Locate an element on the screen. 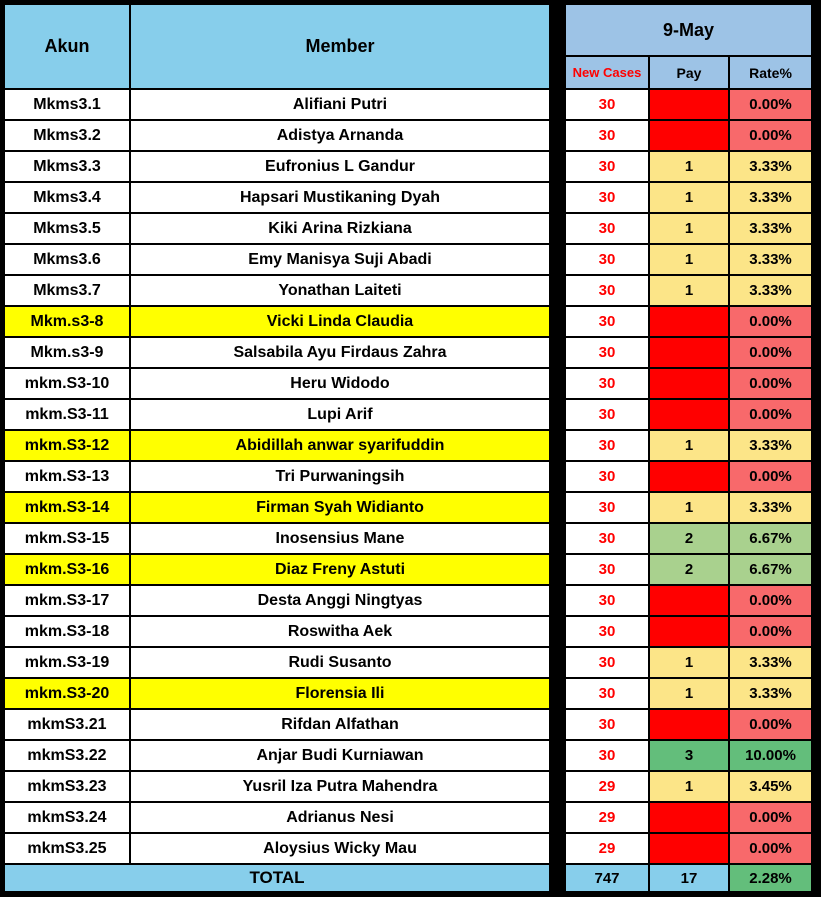 The height and width of the screenshot is (897, 821). member-cell: Eufronius L Gandur is located at coordinates (340, 166).